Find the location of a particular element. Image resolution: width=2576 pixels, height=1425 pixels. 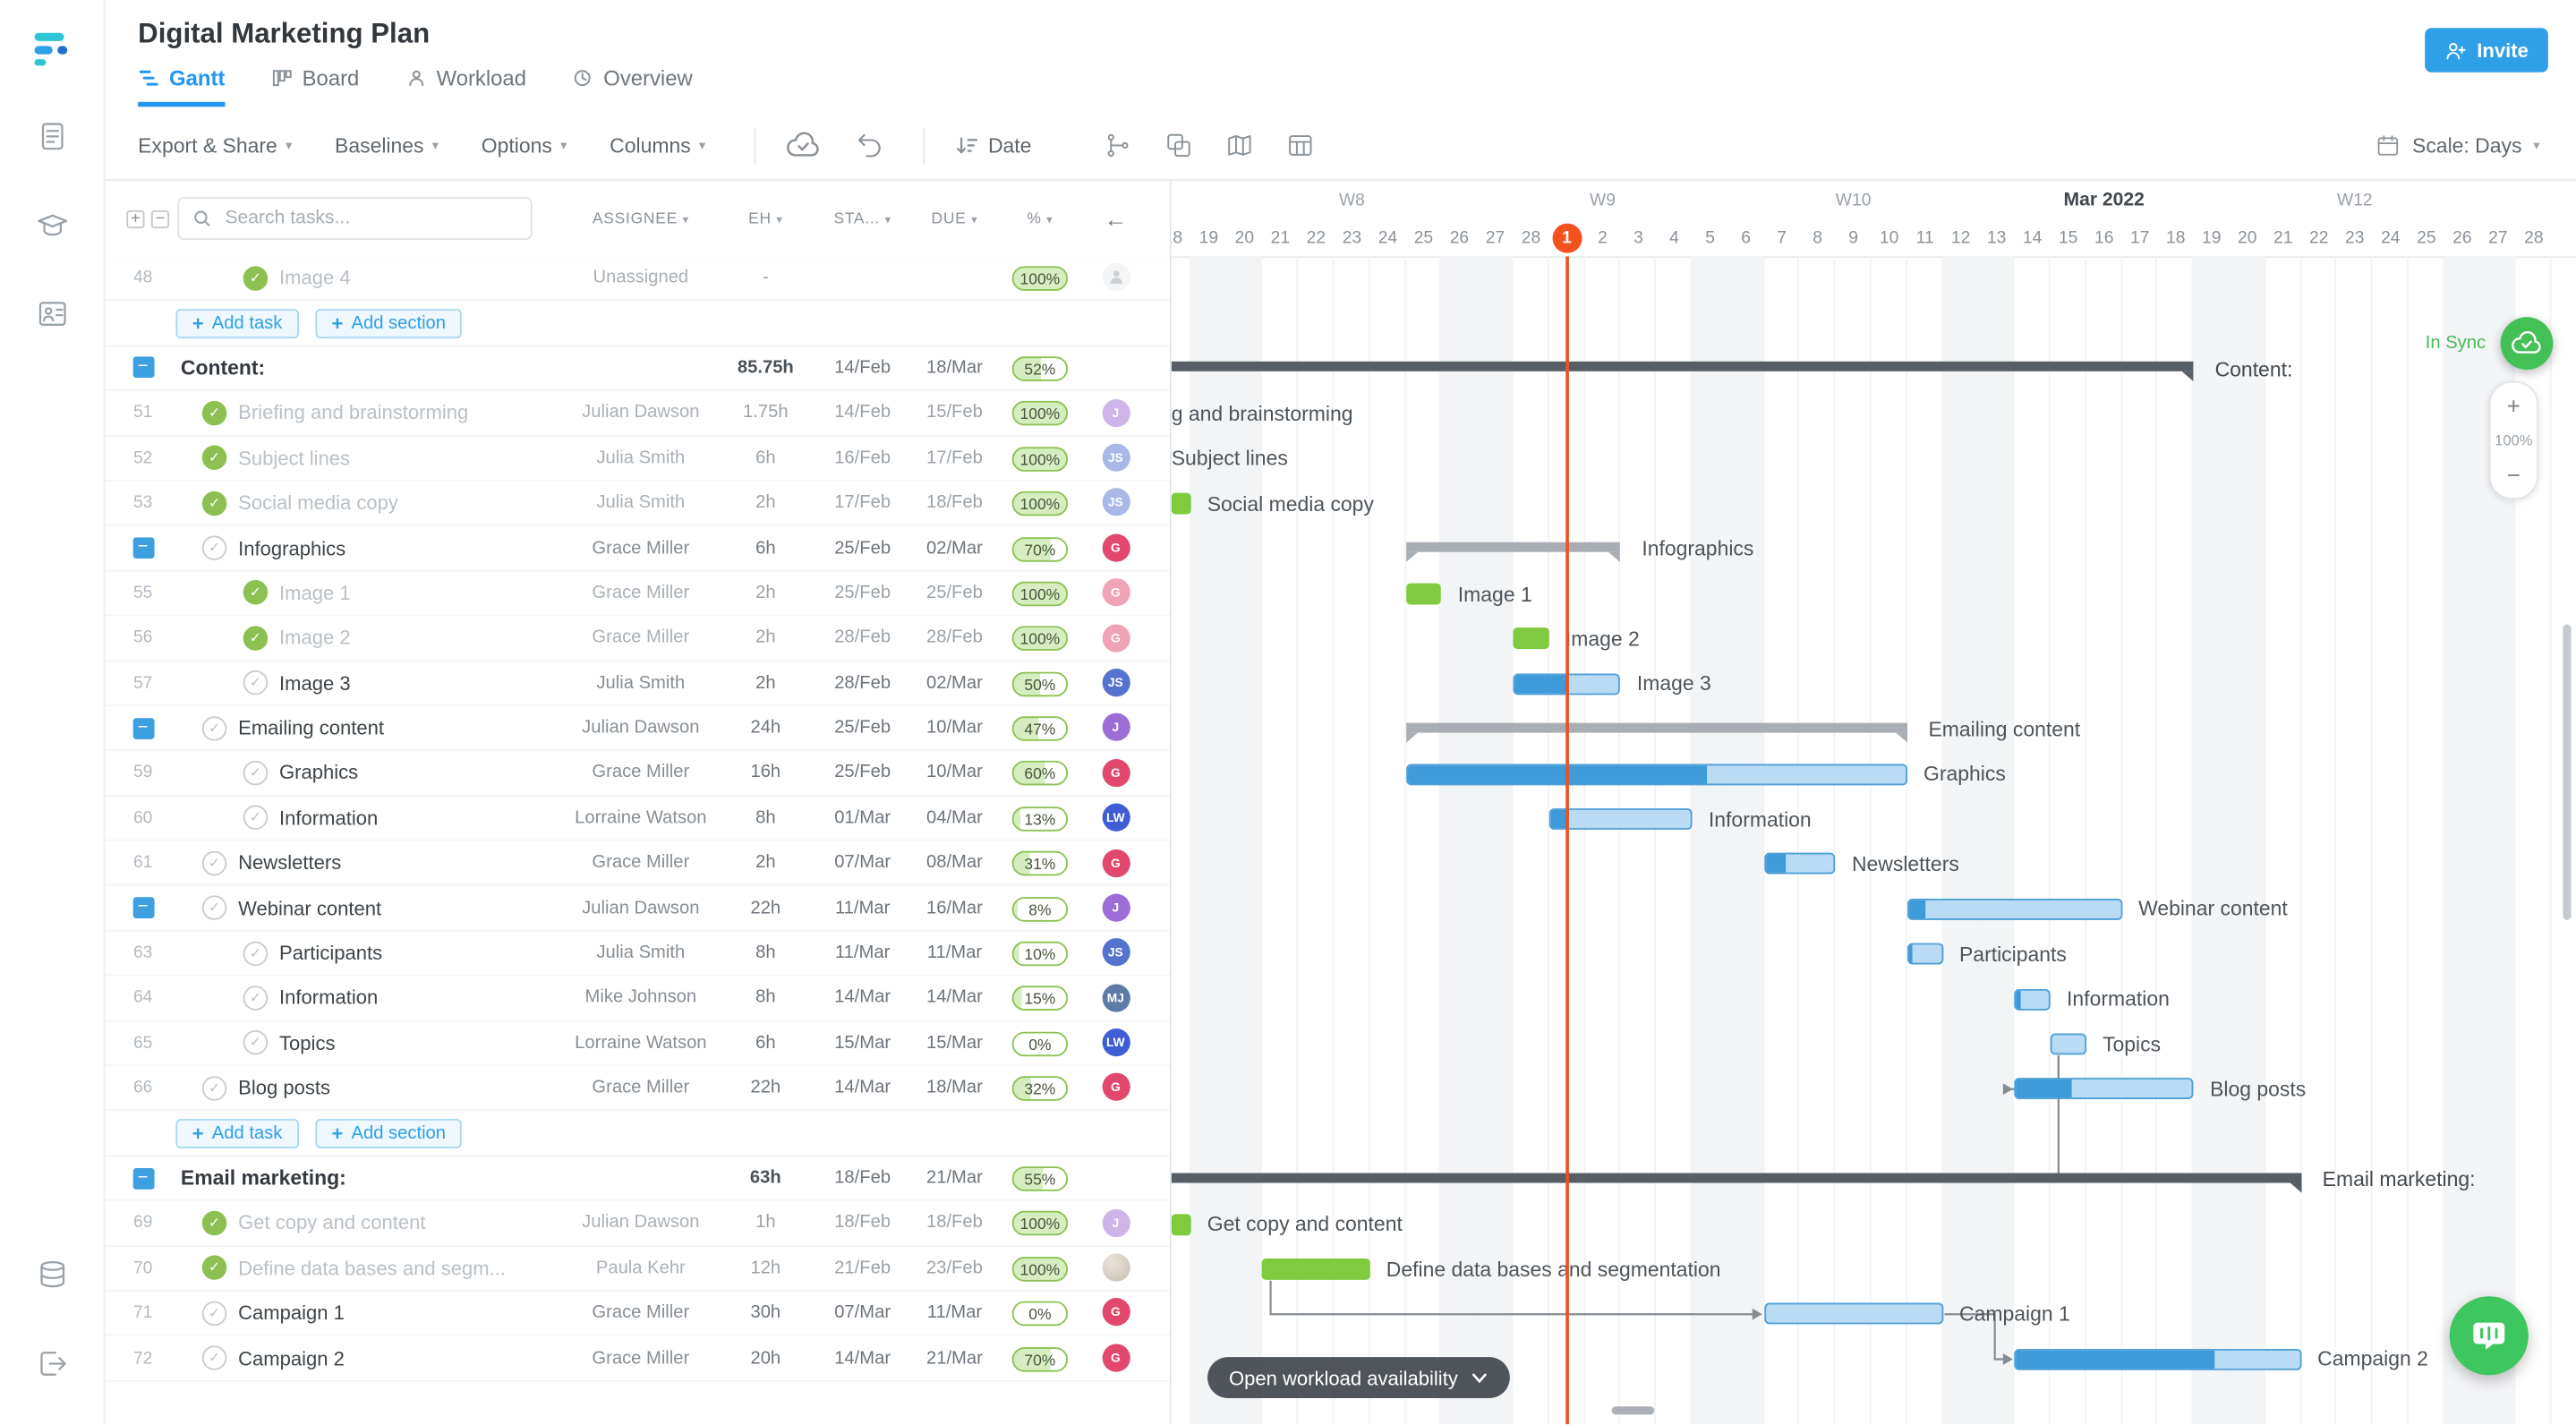

progress-pill: 10% is located at coordinates (1040, 954).